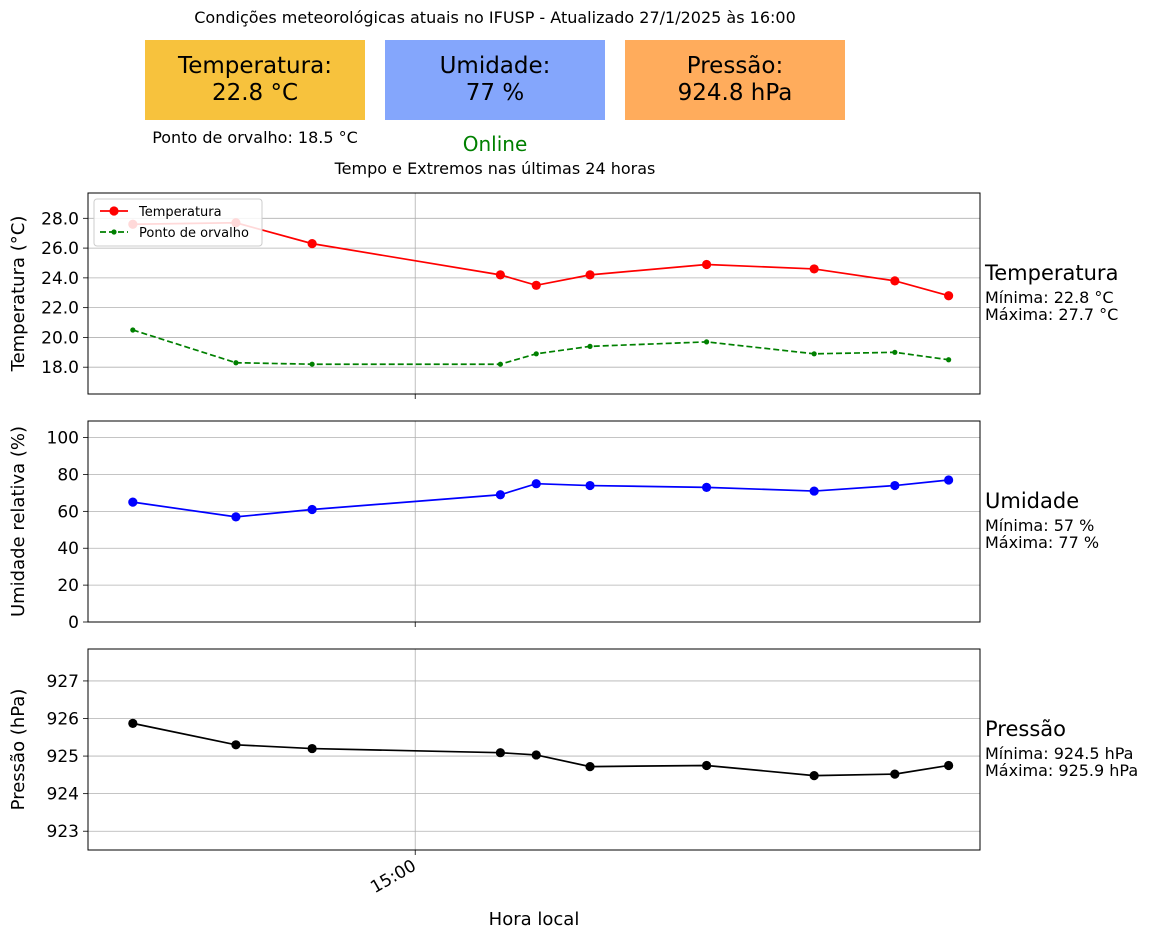 The height and width of the screenshot is (939, 1153). What do you see at coordinates (60, 338) in the screenshot?
I see `y-tick-label: 20.0` at bounding box center [60, 338].